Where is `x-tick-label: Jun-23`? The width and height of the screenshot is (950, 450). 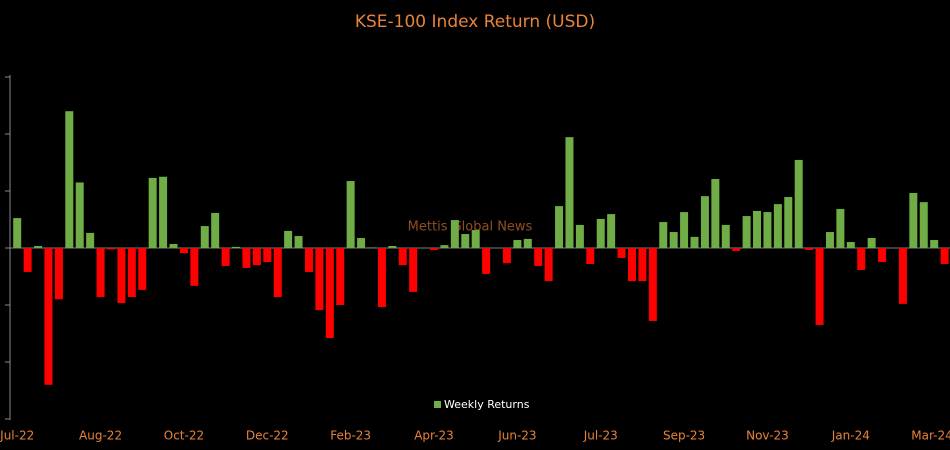 x-tick-label: Jun-23 is located at coordinates (516, 436).